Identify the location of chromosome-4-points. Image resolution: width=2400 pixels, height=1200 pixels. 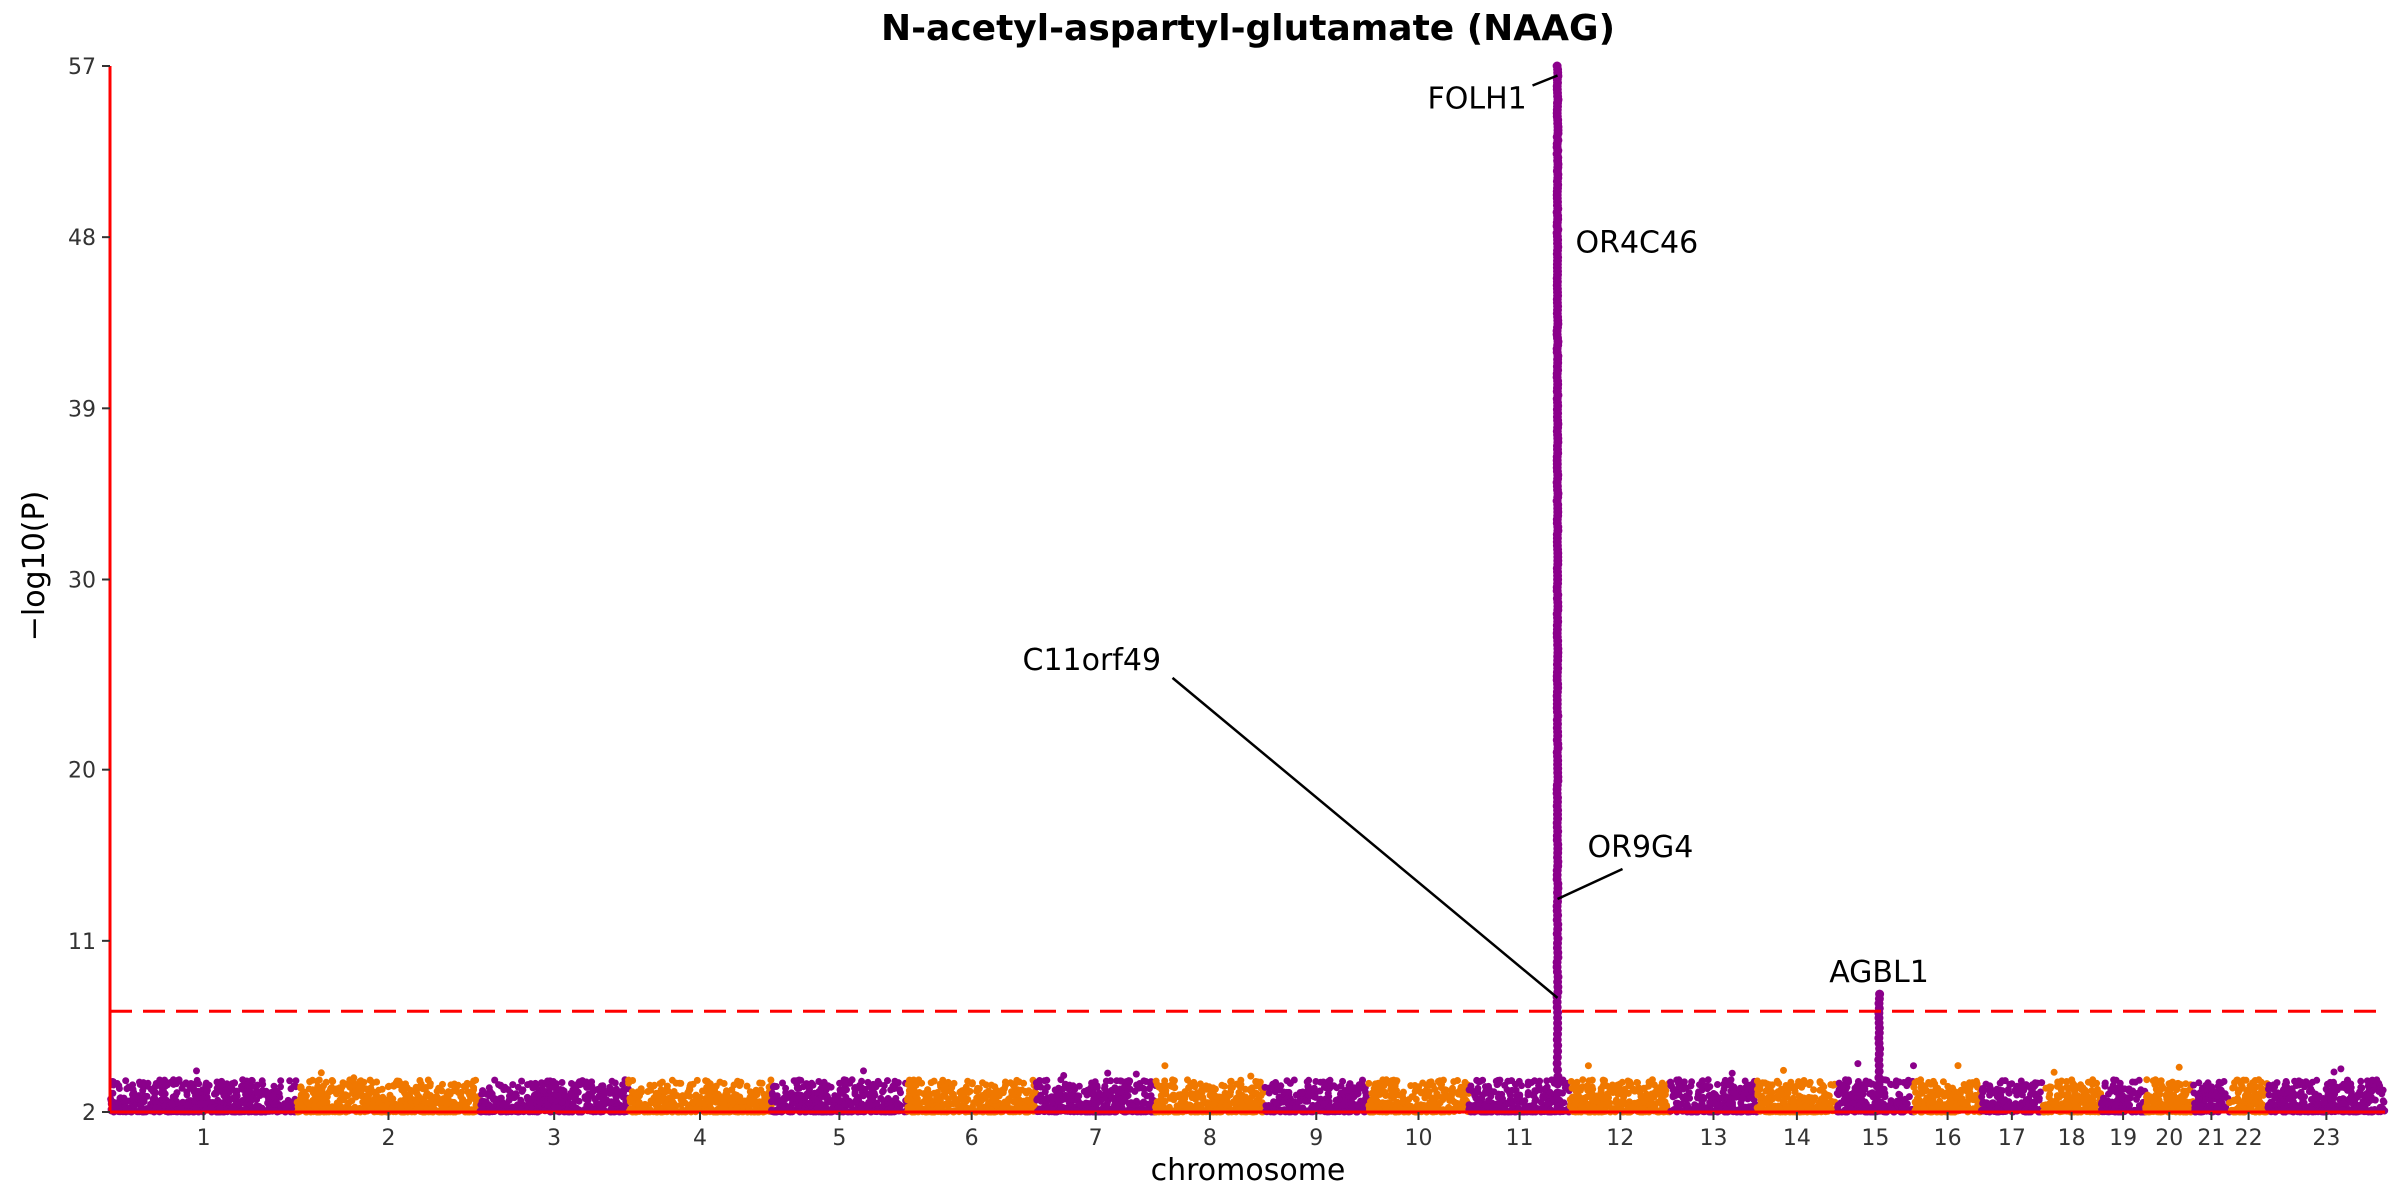
(700, 1096).